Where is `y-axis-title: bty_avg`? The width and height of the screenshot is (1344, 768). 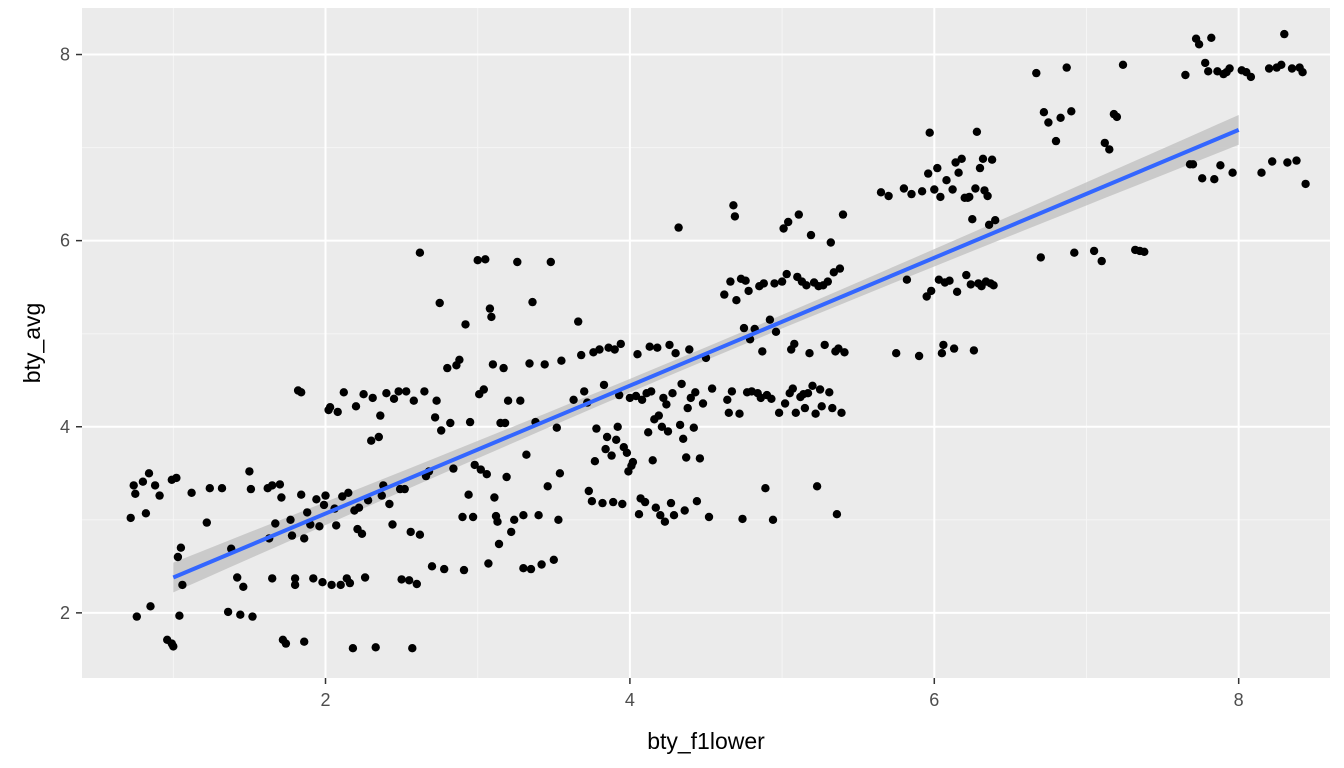 y-axis-title: bty_avg is located at coordinates (32, 343).